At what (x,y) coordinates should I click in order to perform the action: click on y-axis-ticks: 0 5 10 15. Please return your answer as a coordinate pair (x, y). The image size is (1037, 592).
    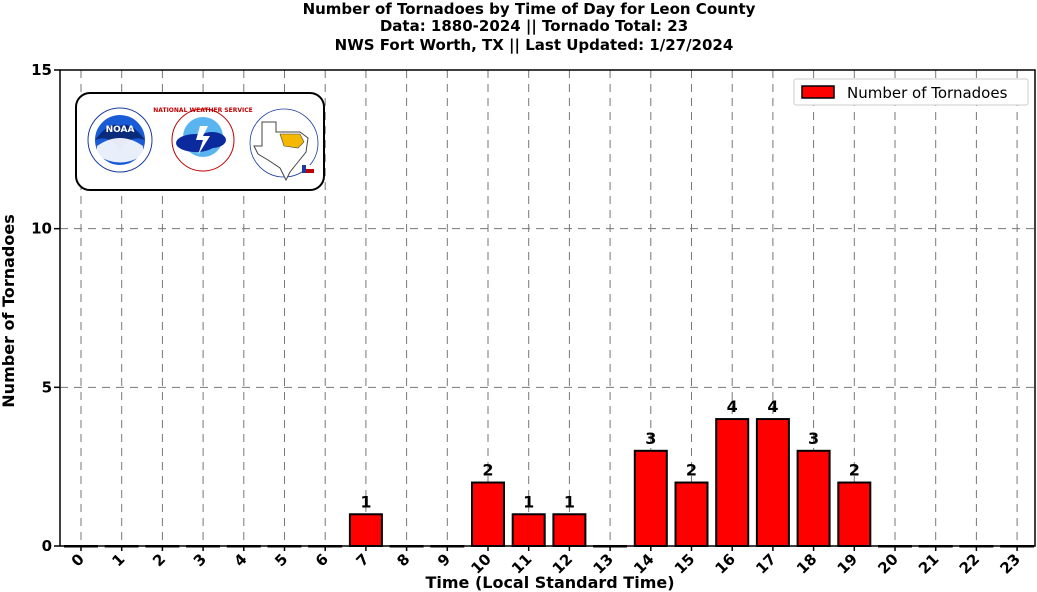
    Looking at the image, I should click on (45, 308).